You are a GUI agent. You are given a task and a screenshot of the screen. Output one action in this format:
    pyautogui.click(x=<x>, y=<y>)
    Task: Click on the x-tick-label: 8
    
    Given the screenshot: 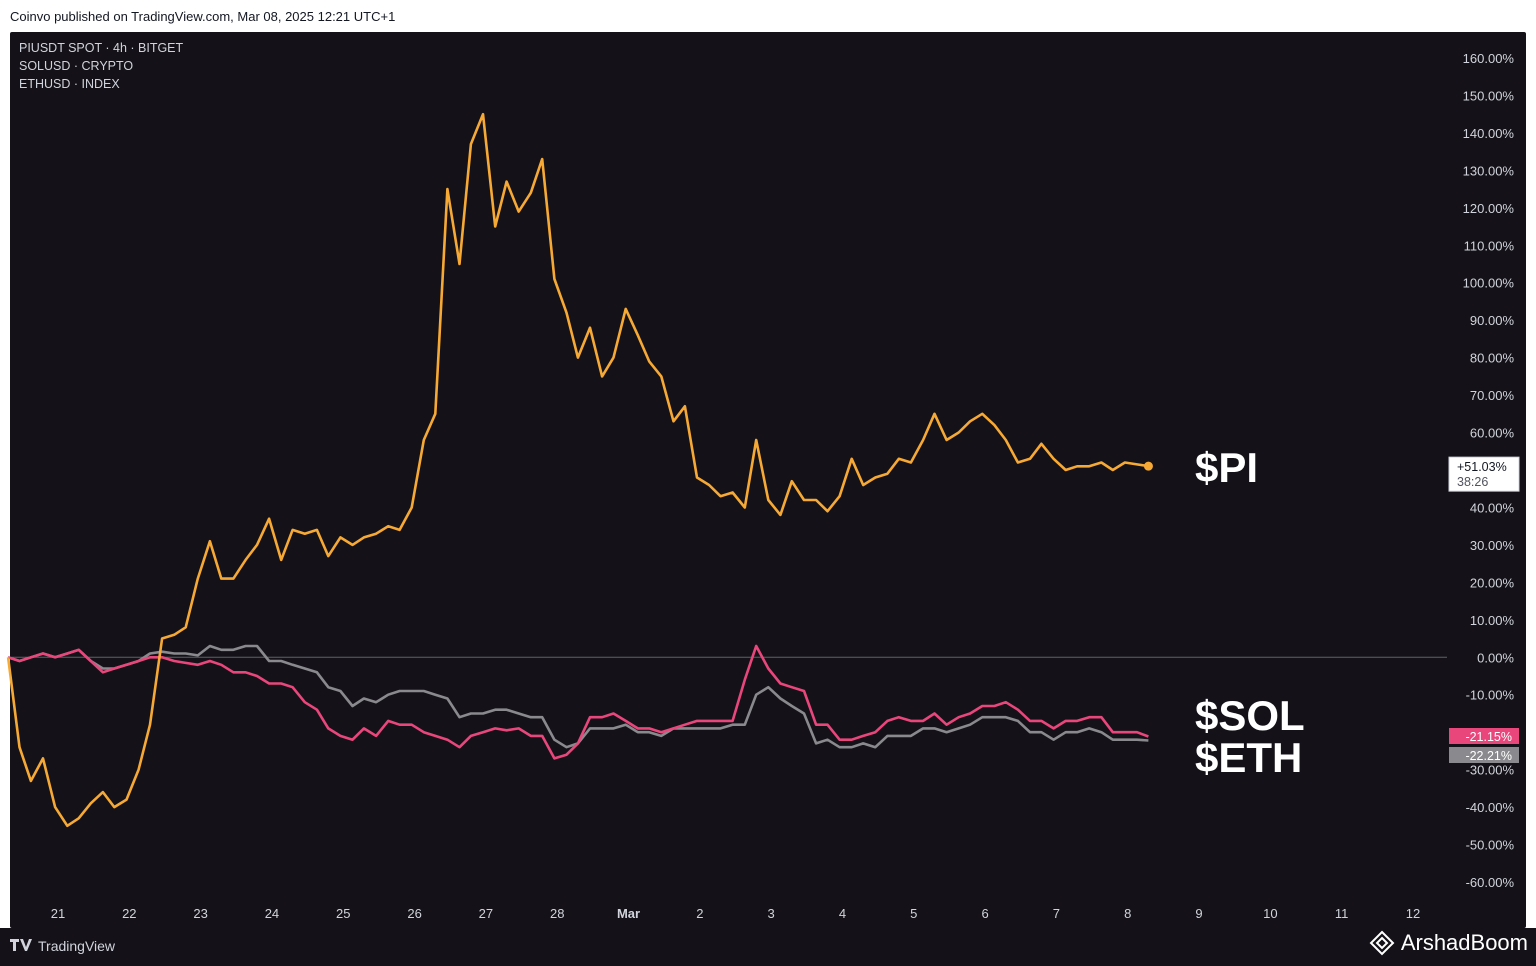 What is the action you would take?
    pyautogui.click(x=1127, y=913)
    